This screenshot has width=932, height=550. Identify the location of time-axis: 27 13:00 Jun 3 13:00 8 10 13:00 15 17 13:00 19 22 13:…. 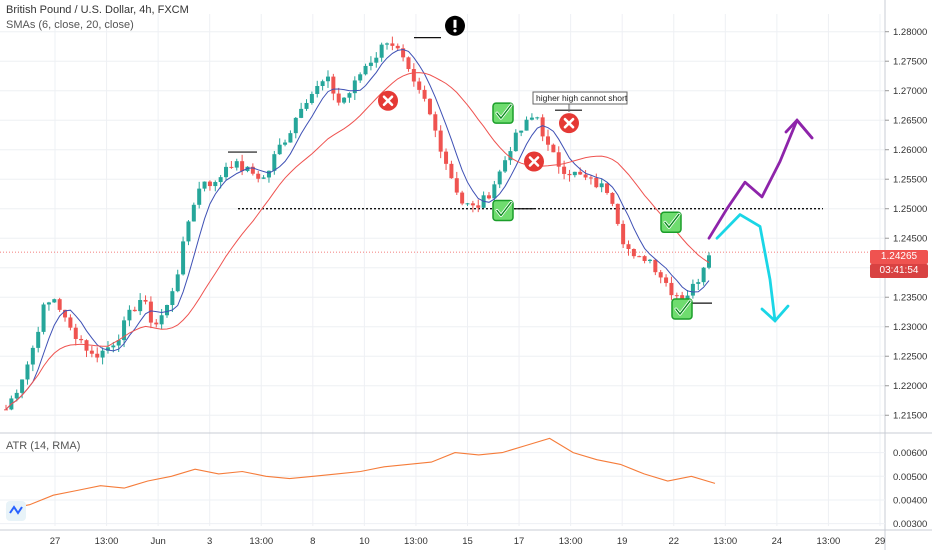
(468, 541).